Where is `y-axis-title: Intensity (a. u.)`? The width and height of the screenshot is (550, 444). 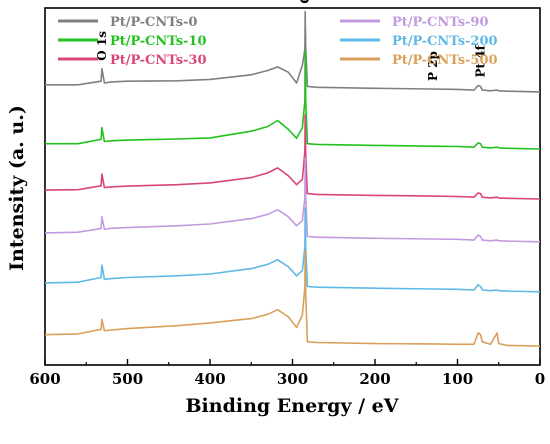
y-axis-title: Intensity (a. u.) is located at coordinates (17, 188).